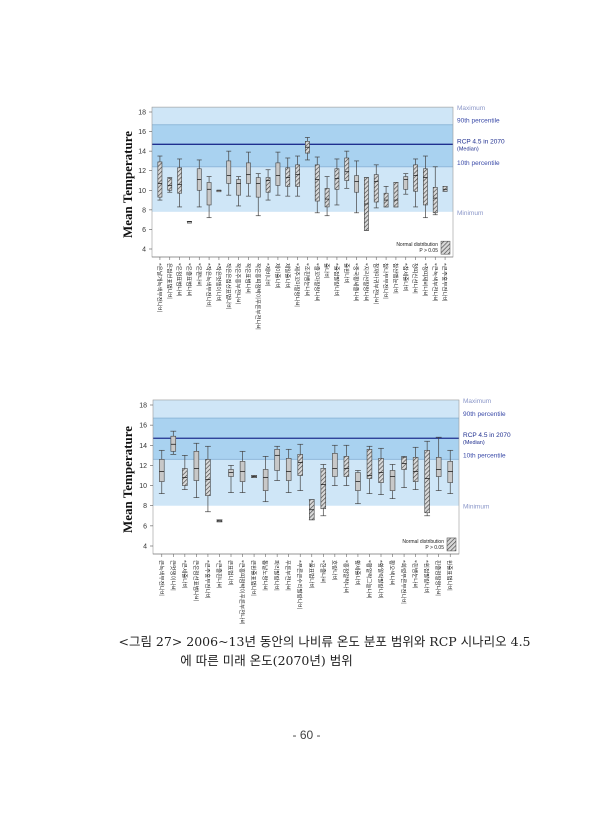  Describe the element at coordinates (405, 277) in the screenshot. I see `x-tick-label: *참세줄나비` at that location.